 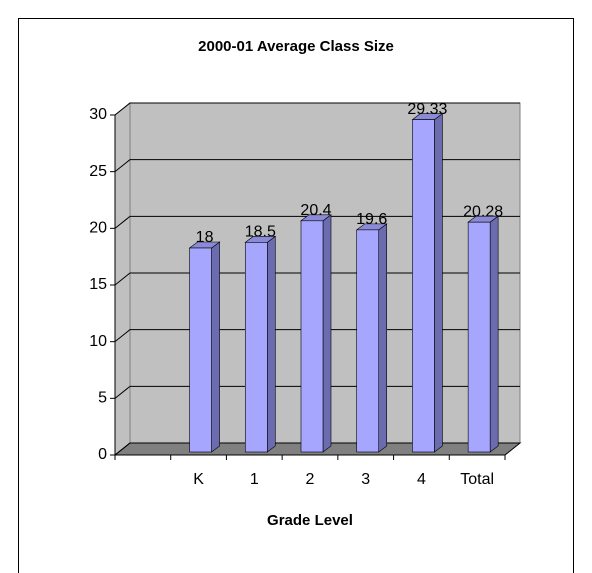 What do you see at coordinates (477, 479) in the screenshot?
I see `x-tick-label: Total` at bounding box center [477, 479].